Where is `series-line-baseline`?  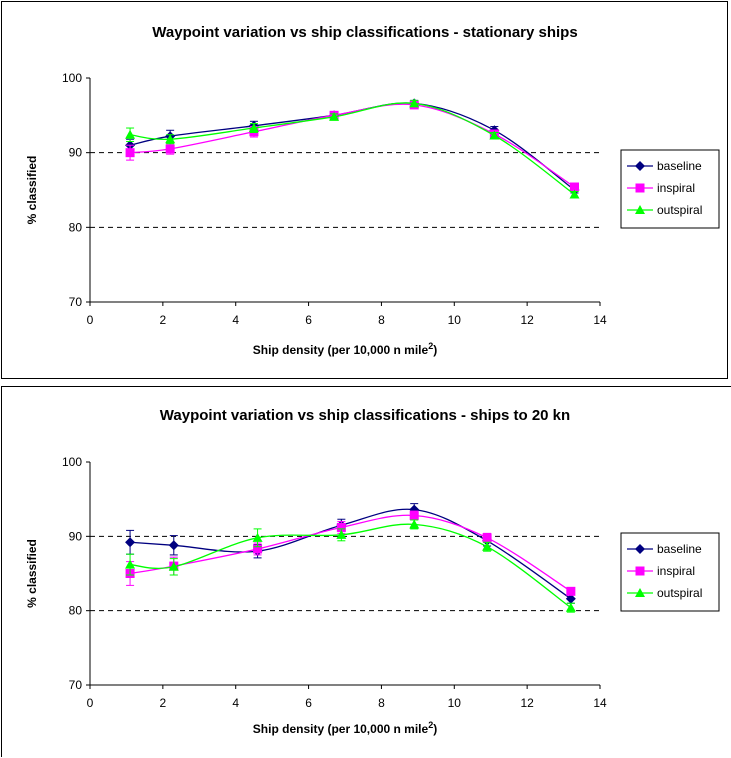
series-line-baseline is located at coordinates (351, 554).